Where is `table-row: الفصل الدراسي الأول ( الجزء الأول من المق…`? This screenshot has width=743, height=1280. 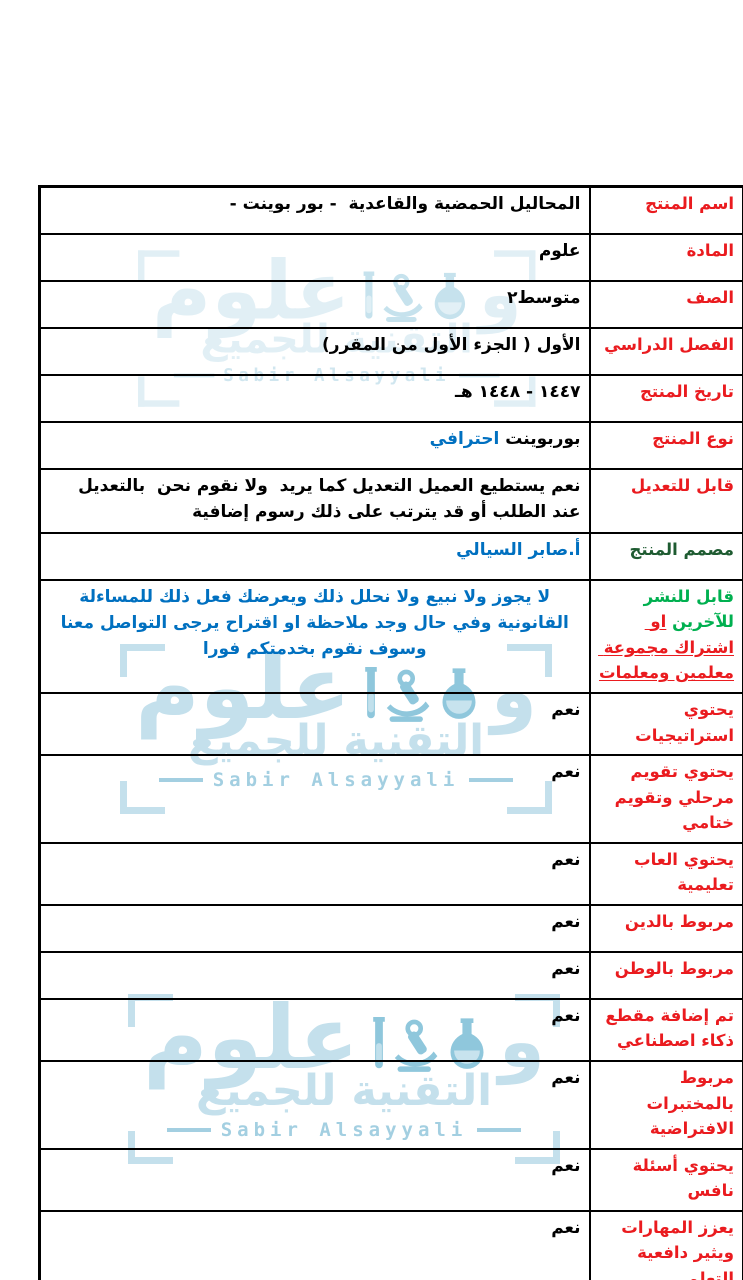 table-row: الفصل الدراسي الأول ( الجزء الأول من المق… is located at coordinates (390, 351).